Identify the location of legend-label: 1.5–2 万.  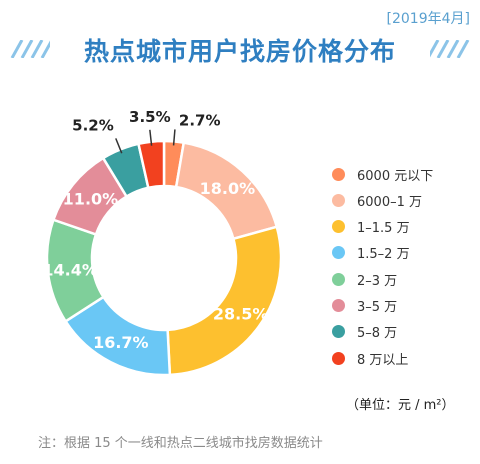
(383, 255).